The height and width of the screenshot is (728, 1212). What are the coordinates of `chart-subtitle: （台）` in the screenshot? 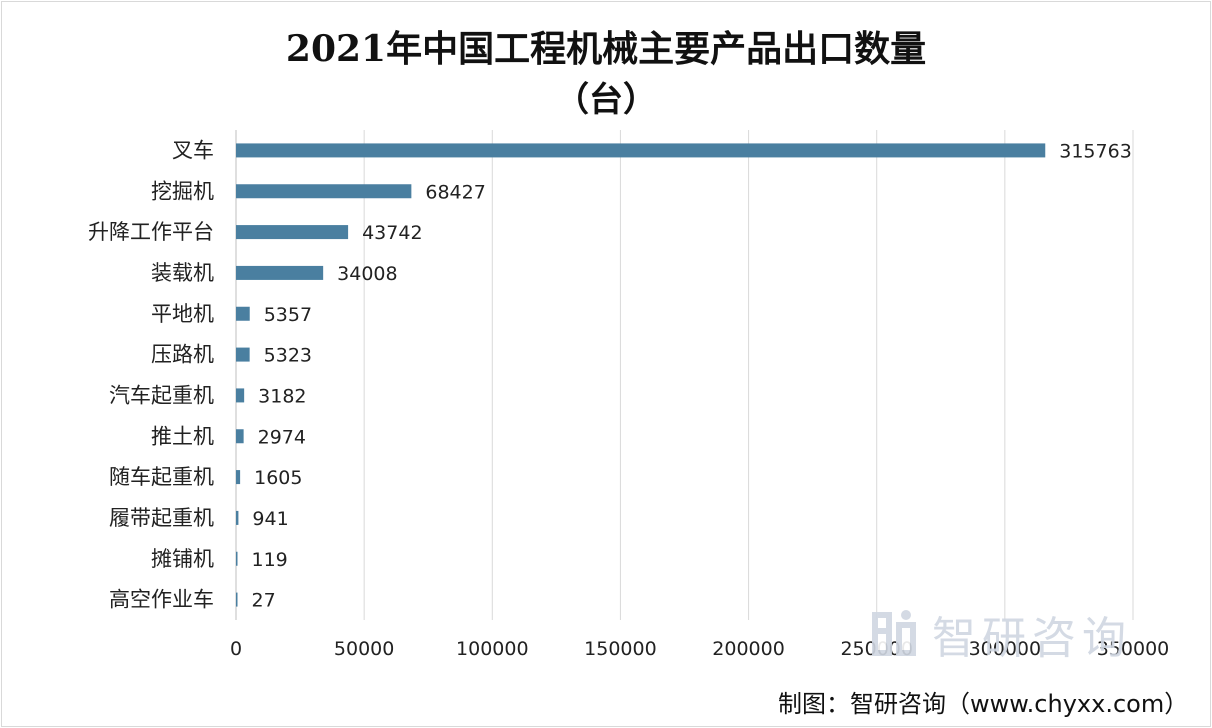 It's located at (606, 100).